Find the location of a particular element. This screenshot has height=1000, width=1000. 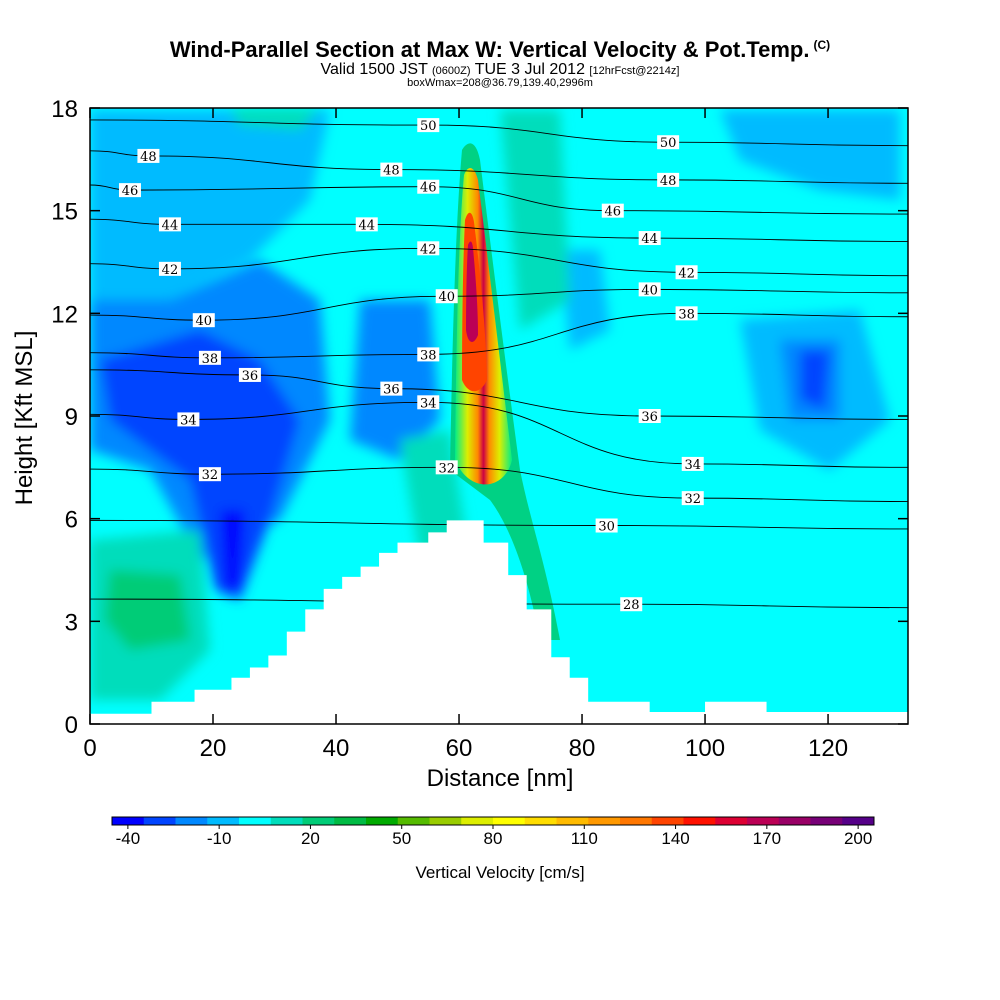

contour-label: 30 is located at coordinates (606, 527).